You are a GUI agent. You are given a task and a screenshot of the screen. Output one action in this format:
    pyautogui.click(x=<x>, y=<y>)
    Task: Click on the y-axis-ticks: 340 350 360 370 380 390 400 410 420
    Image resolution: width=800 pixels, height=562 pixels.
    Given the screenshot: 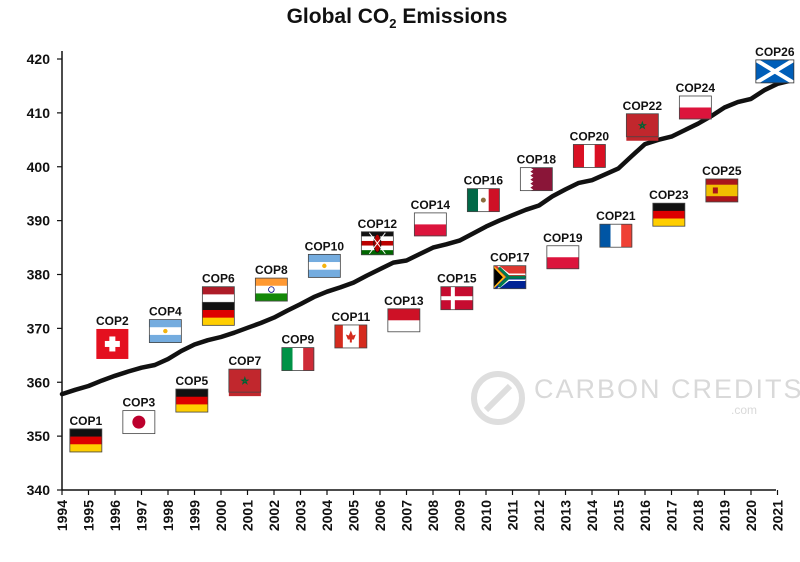 What is the action you would take?
    pyautogui.click(x=44, y=274)
    